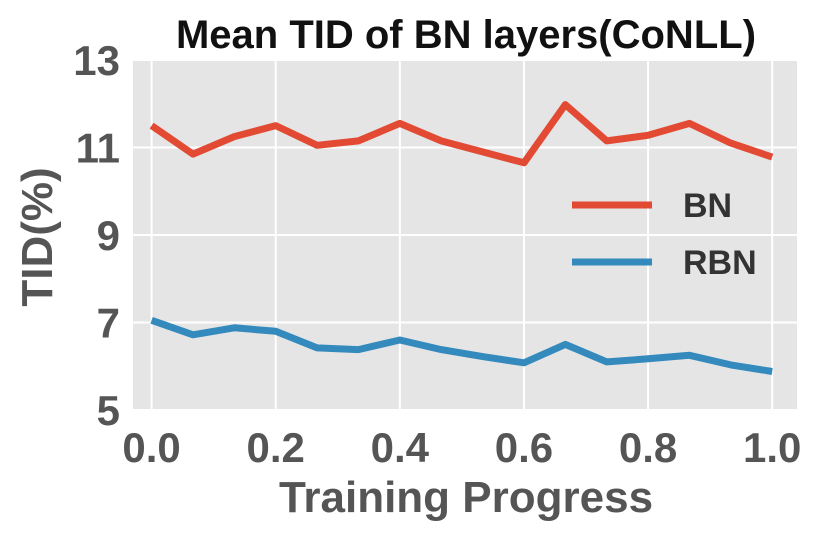 The width and height of the screenshot is (830, 537). What do you see at coordinates (461, 134) in the screenshot?
I see `series-line-bn` at bounding box center [461, 134].